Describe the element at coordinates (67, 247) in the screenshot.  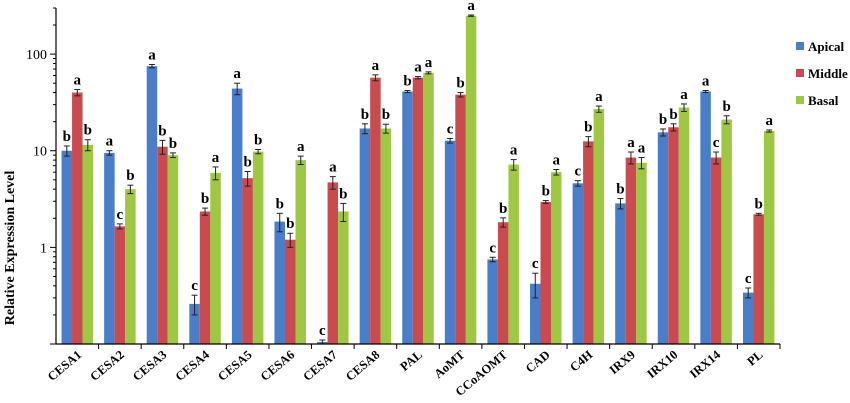
I see `bar-cesa1-apical` at that location.